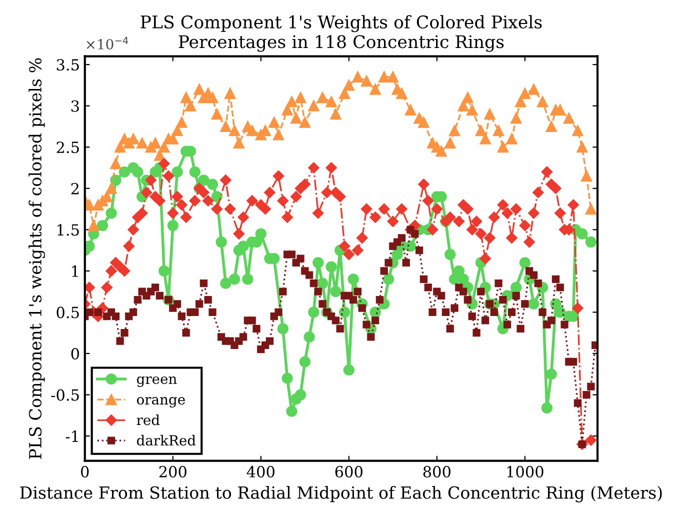 This screenshot has width=679, height=512. Describe the element at coordinates (67, 312) in the screenshot. I see `y-tick-label: 0.5` at that location.